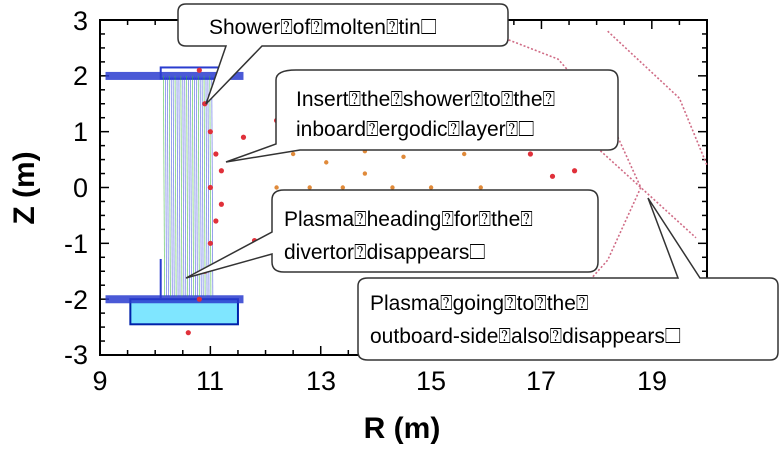 Image resolution: width=779 pixels, height=453 pixels. Describe the element at coordinates (76, 355) in the screenshot. I see `y-tick-label: -3` at that location.